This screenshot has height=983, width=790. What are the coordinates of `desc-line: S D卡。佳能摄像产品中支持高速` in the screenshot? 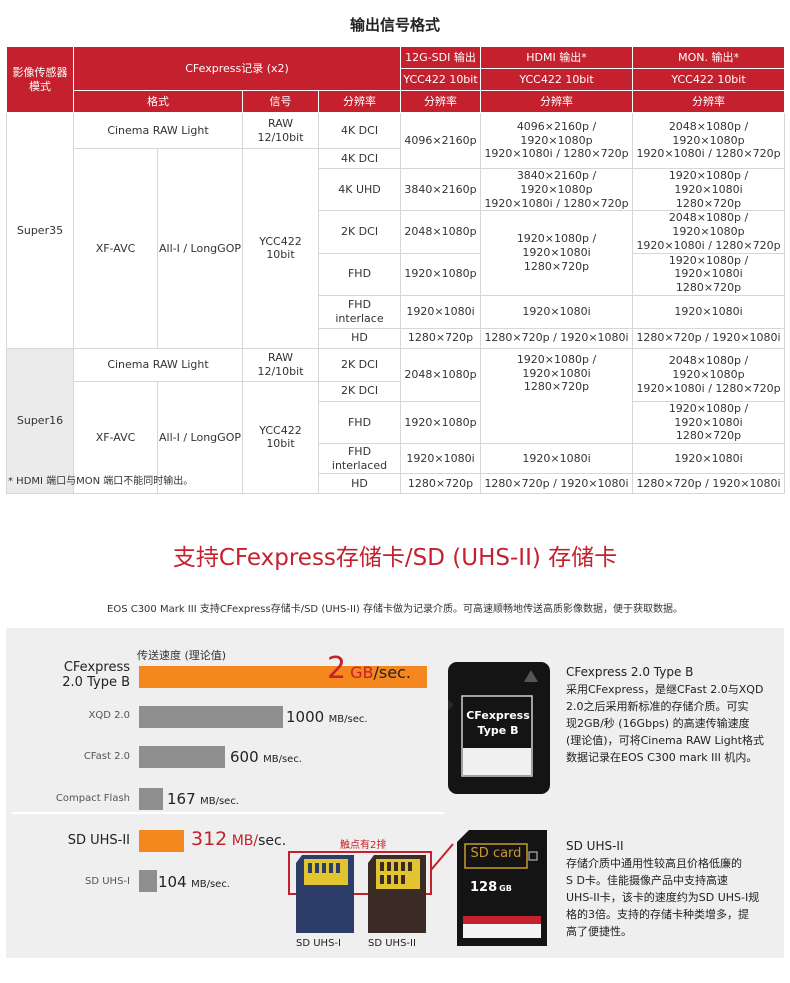 It's located at (647, 880).